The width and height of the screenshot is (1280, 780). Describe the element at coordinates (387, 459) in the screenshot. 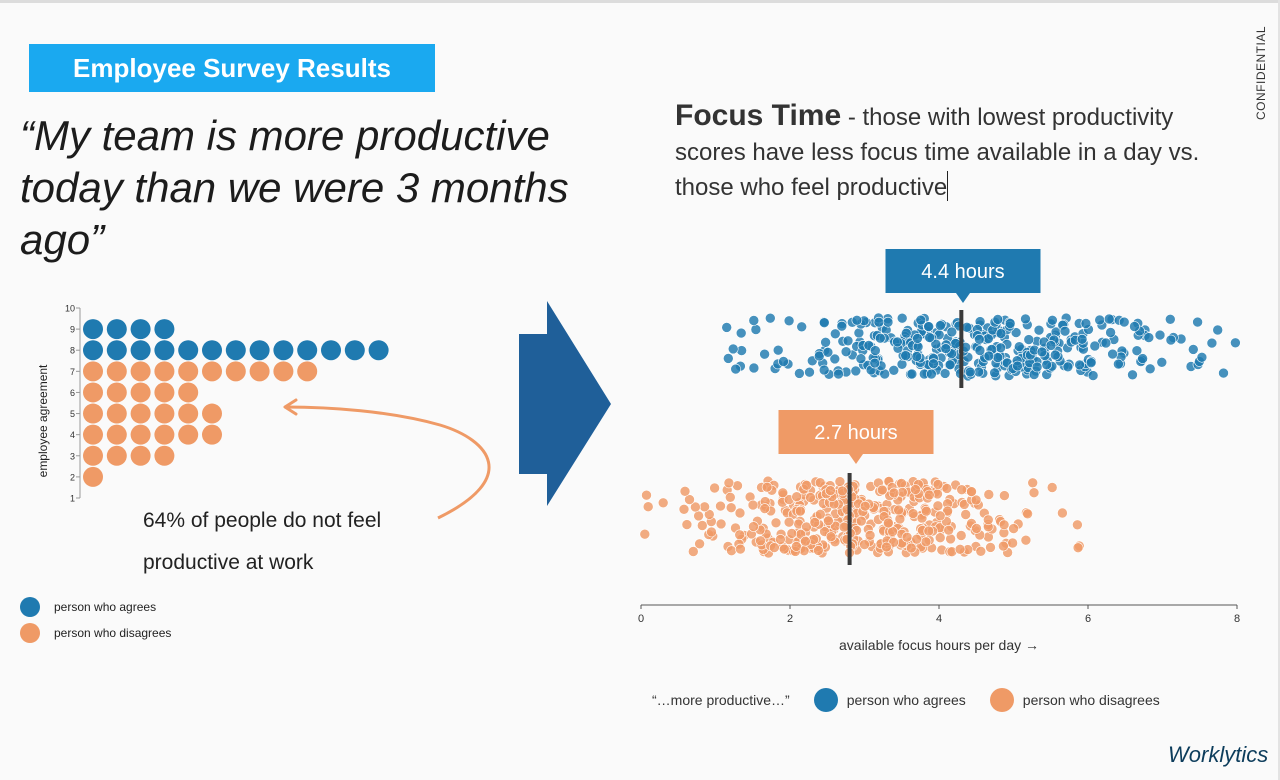

I see `curved-arrow-icon` at that location.